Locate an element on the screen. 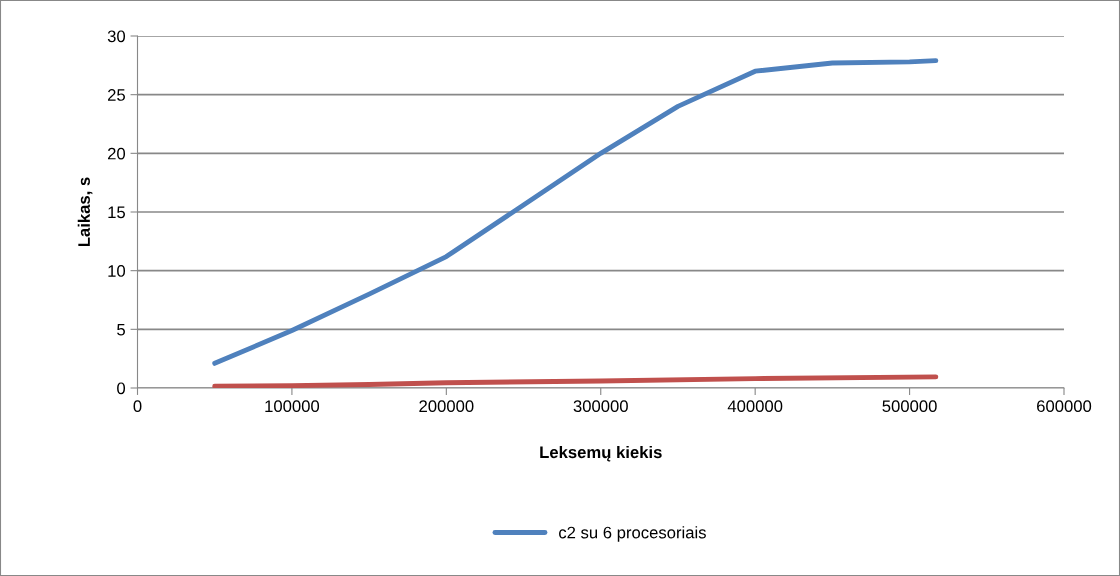 Image resolution: width=1120 pixels, height=576 pixels. legend-label: c2 su 6 procesoriais is located at coordinates (632, 534).